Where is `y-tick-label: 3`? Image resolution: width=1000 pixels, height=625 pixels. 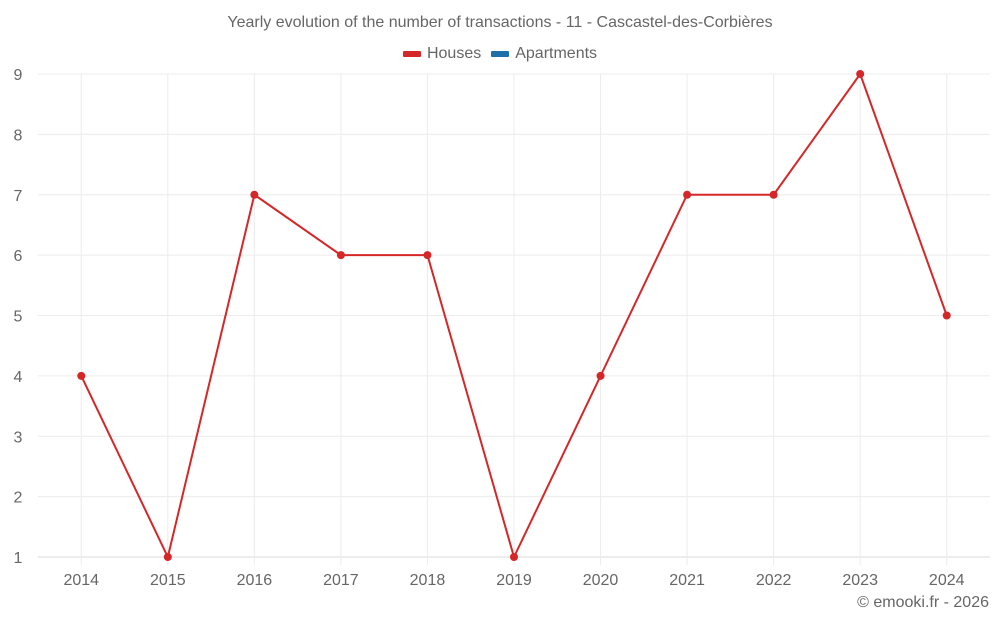
y-tick-label: 3 is located at coordinates (18, 437).